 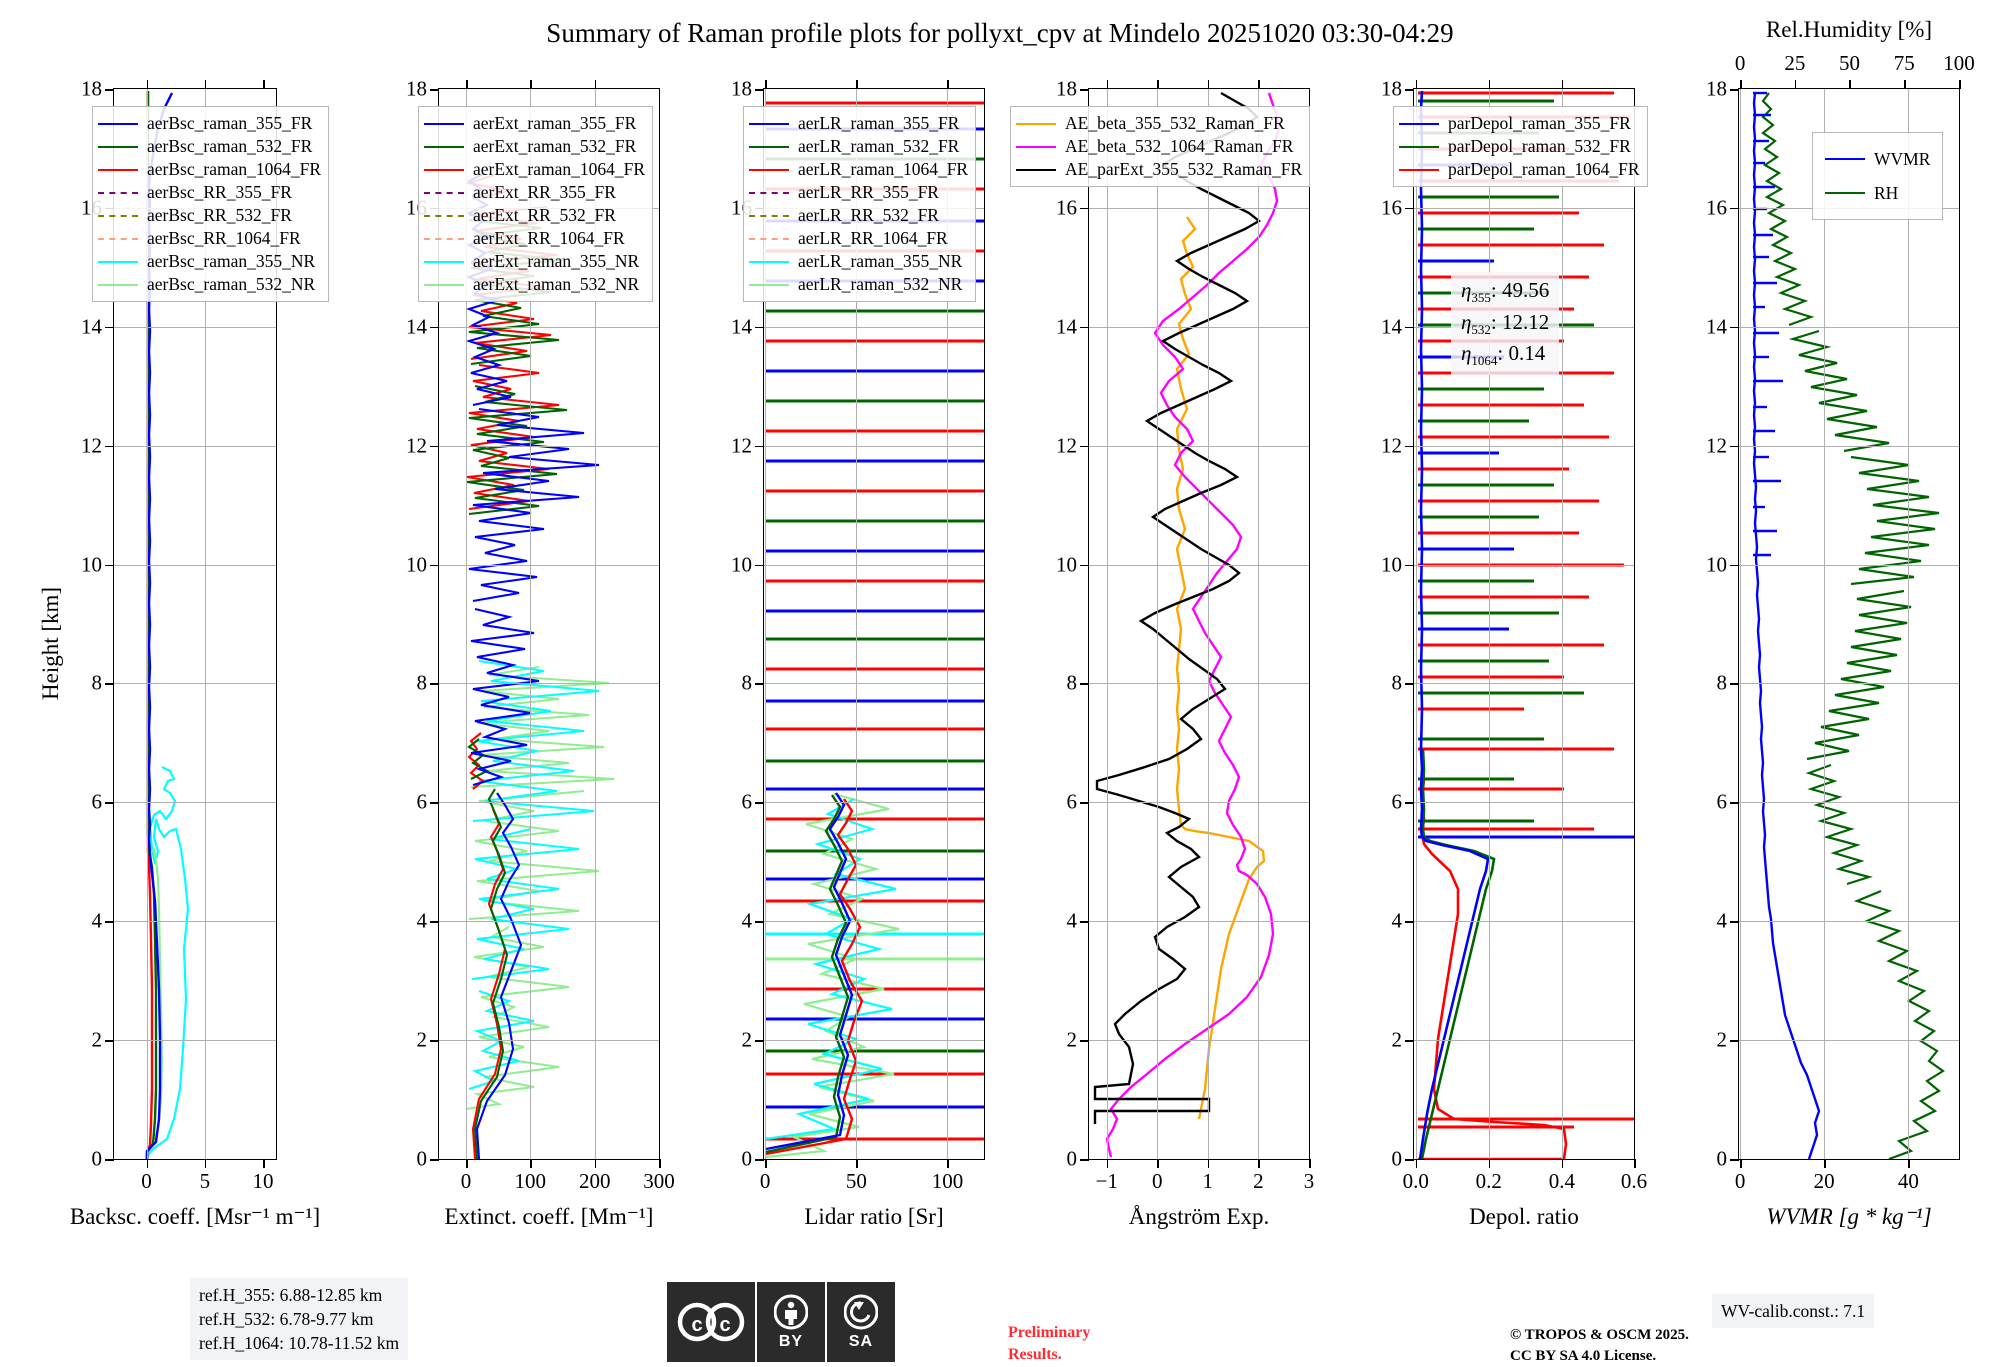 What do you see at coordinates (1908, 1181) in the screenshot?
I see `x-tick-label: 40` at bounding box center [1908, 1181].